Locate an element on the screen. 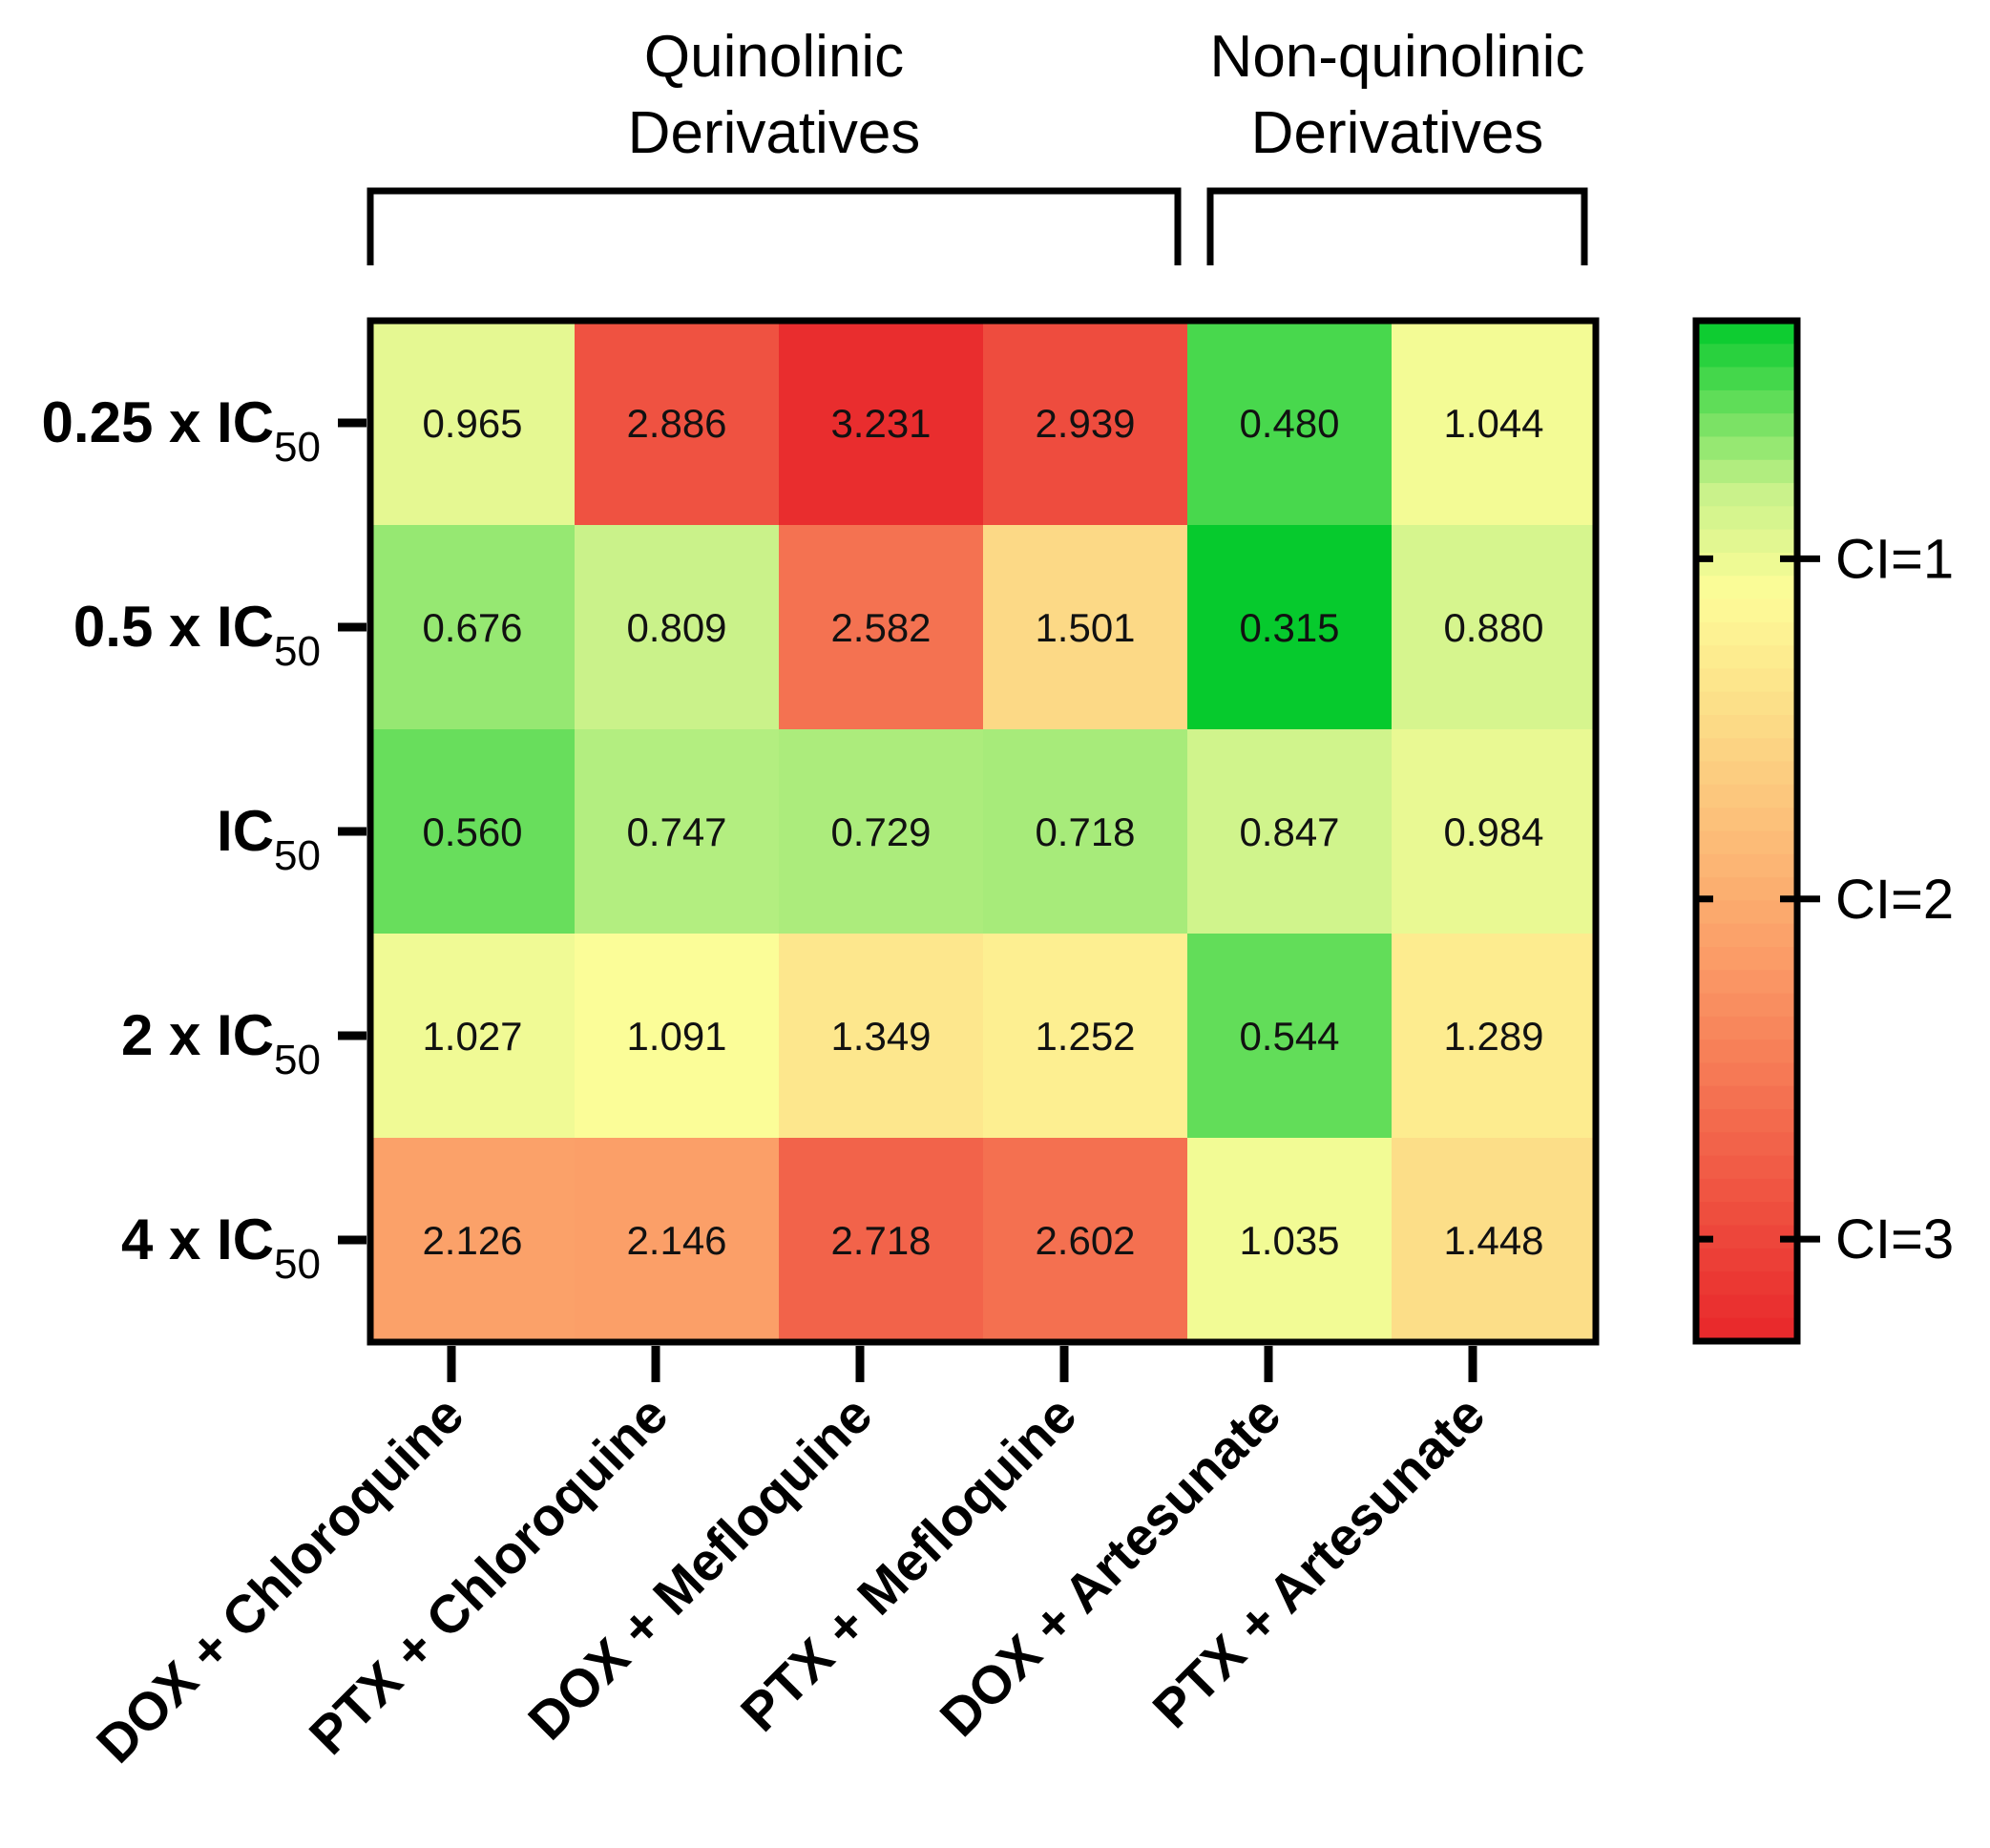 This screenshot has width=1990, height=1848. cell-value-label: 0.809 is located at coordinates (676, 627).